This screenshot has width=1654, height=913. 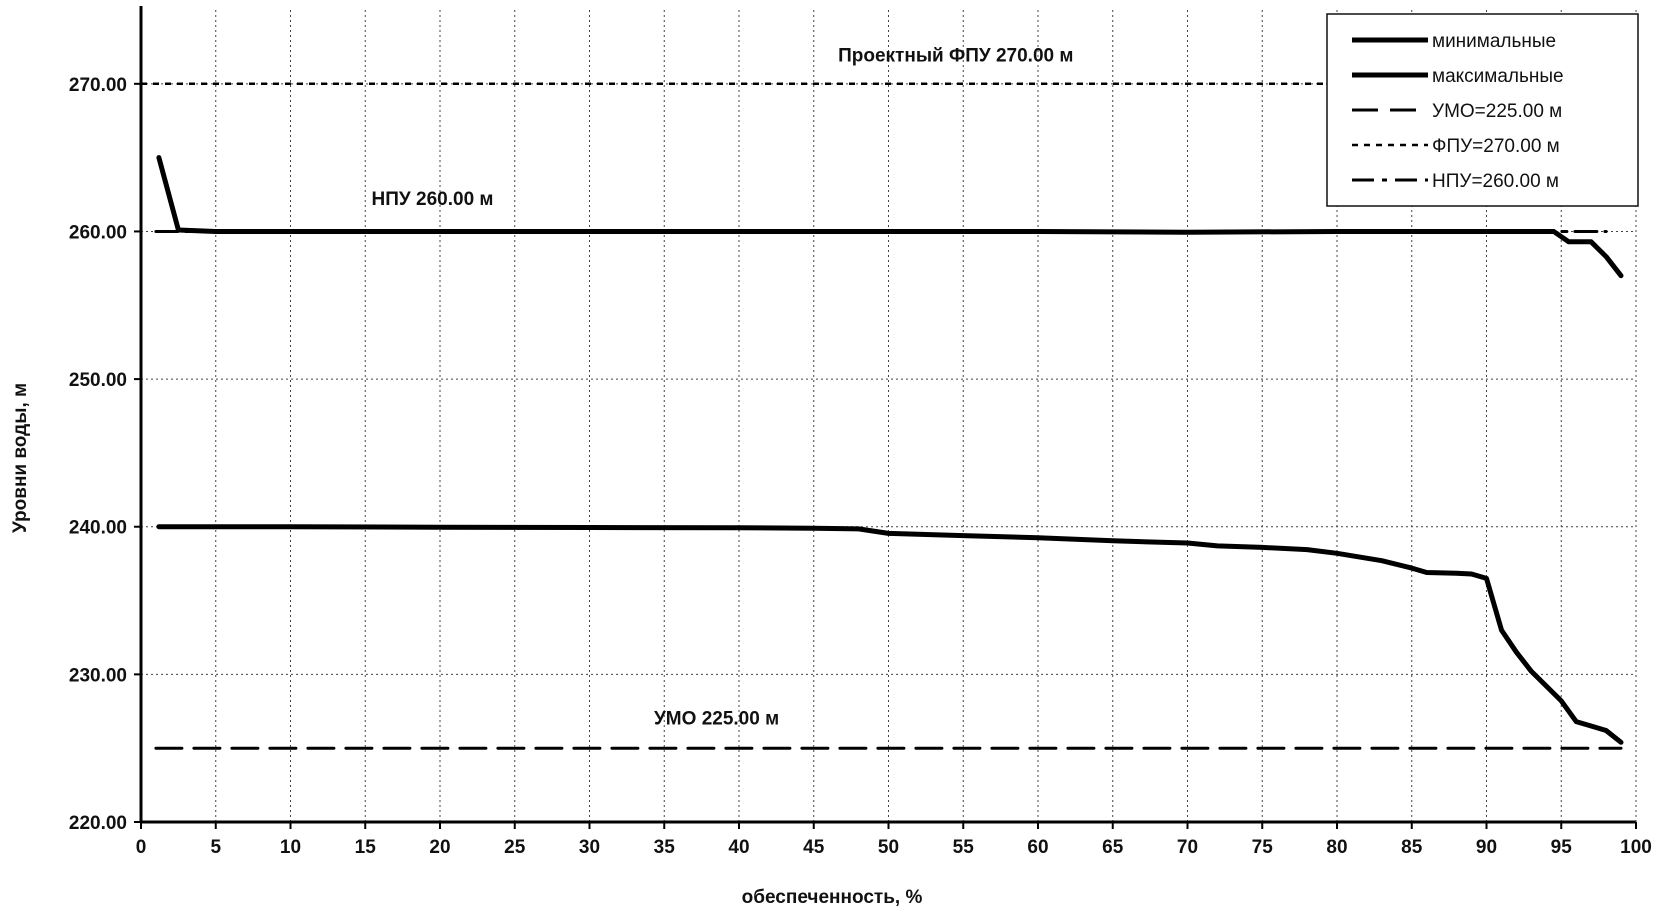 What do you see at coordinates (98, 823) in the screenshot?
I see `y-tick-label: 220.00` at bounding box center [98, 823].